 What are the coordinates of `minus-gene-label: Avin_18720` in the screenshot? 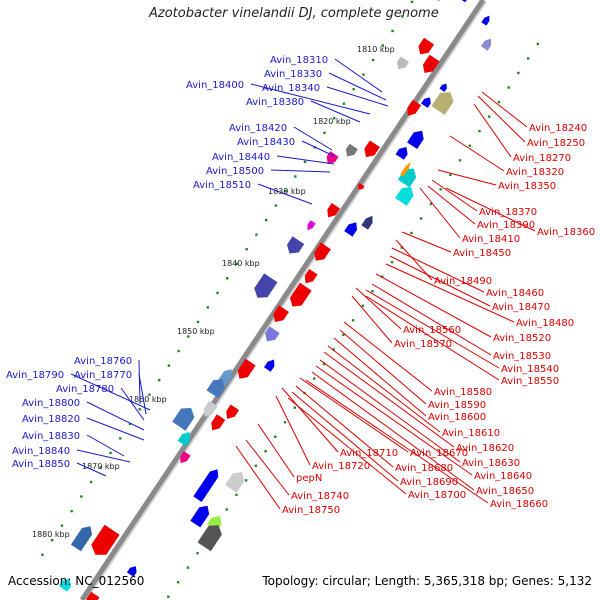 It's located at (341, 466).